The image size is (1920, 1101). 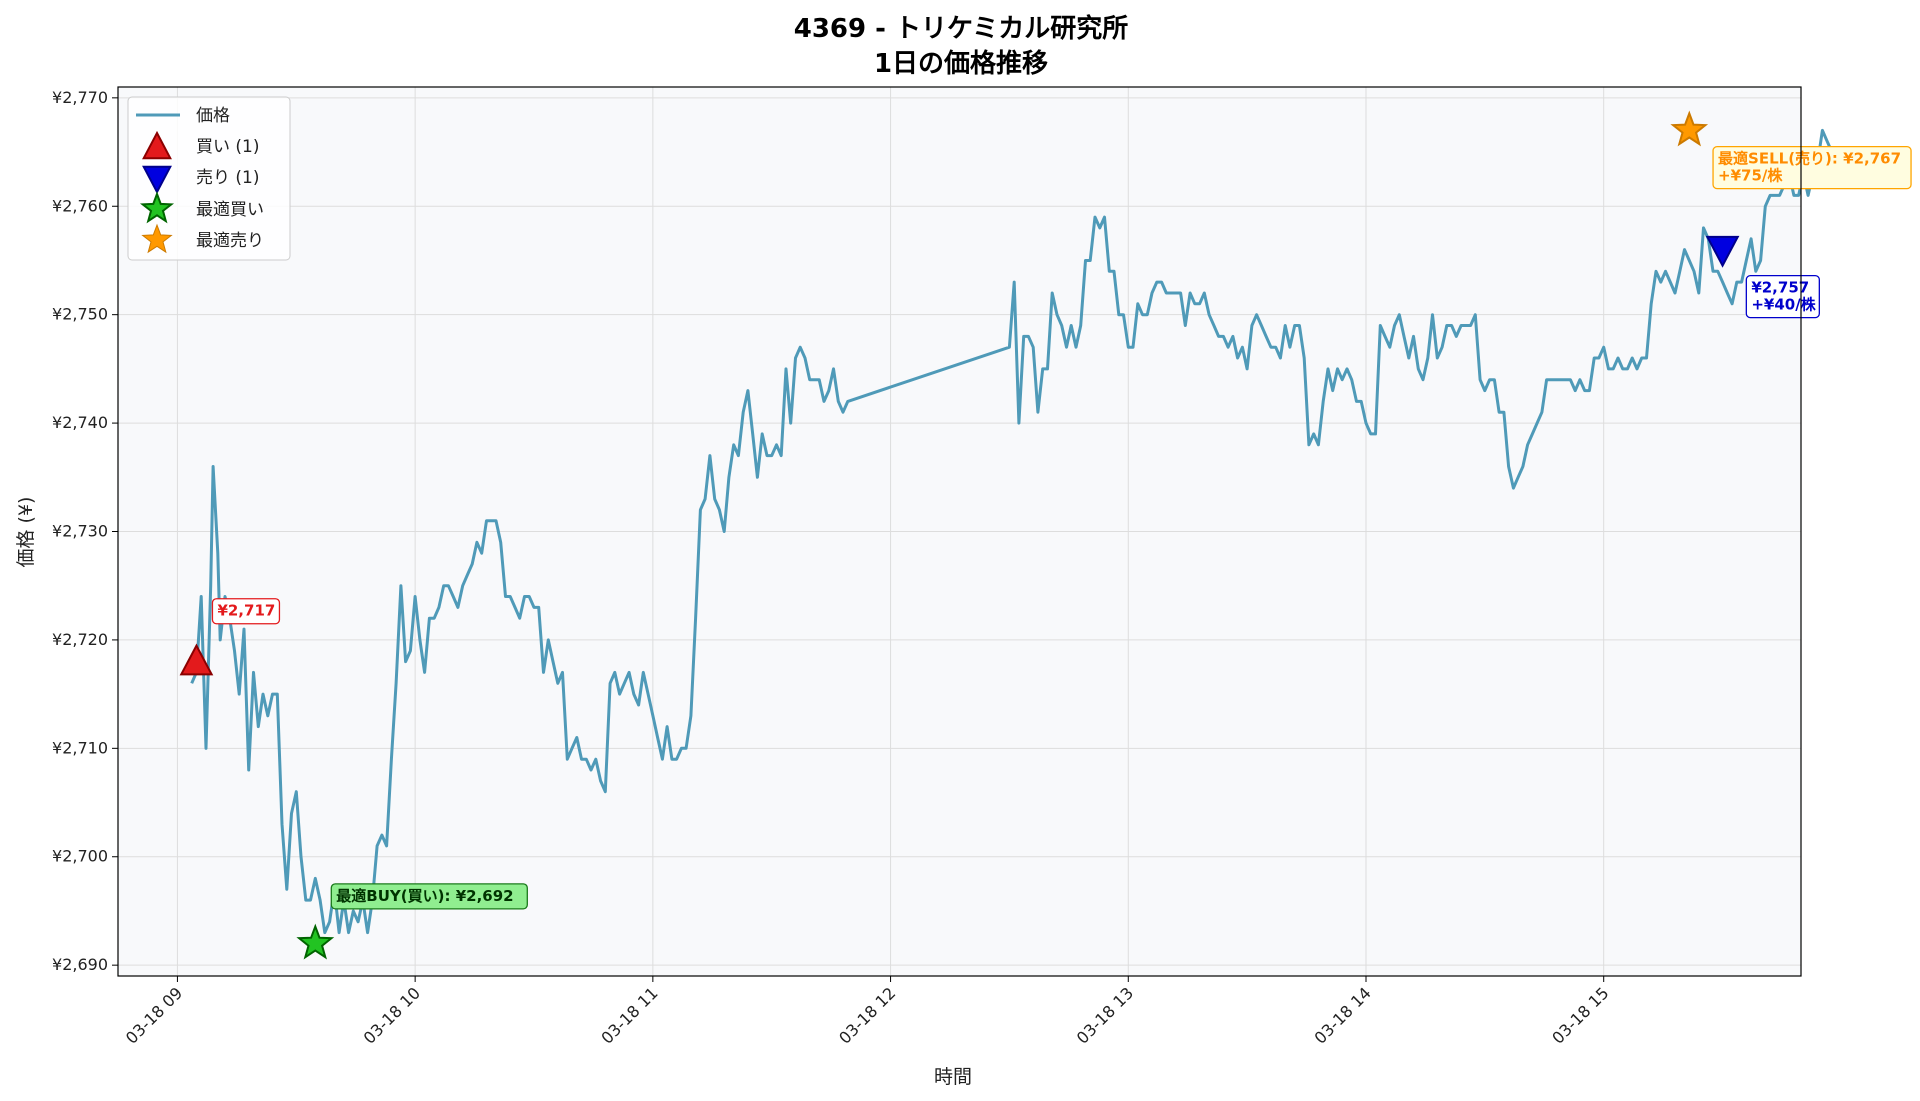 I want to click on best-sell-marker, so click(x=1689, y=128).